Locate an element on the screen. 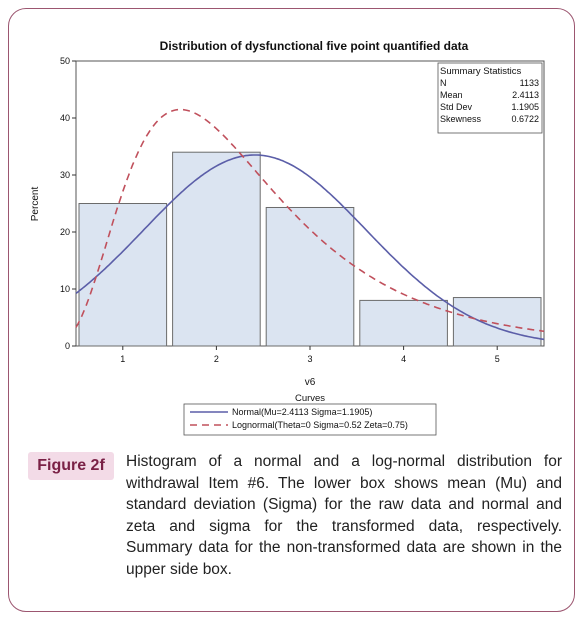 Image resolution: width=585 pixels, height=623 pixels. y-tick-label: 40 is located at coordinates (65, 118).